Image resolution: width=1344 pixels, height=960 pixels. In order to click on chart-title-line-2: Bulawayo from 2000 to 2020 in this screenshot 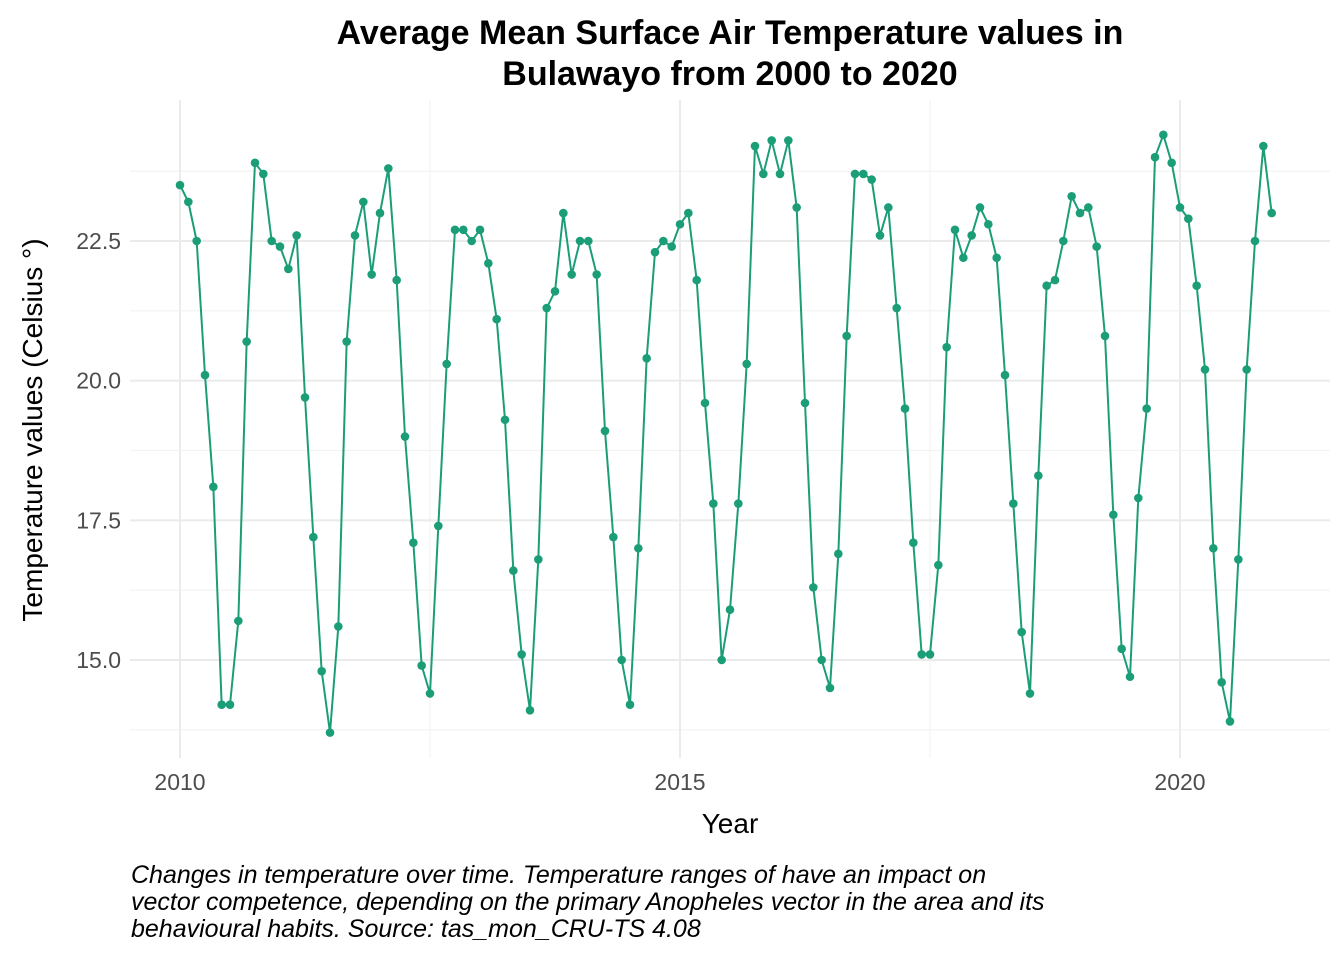, I will do `click(729, 74)`.